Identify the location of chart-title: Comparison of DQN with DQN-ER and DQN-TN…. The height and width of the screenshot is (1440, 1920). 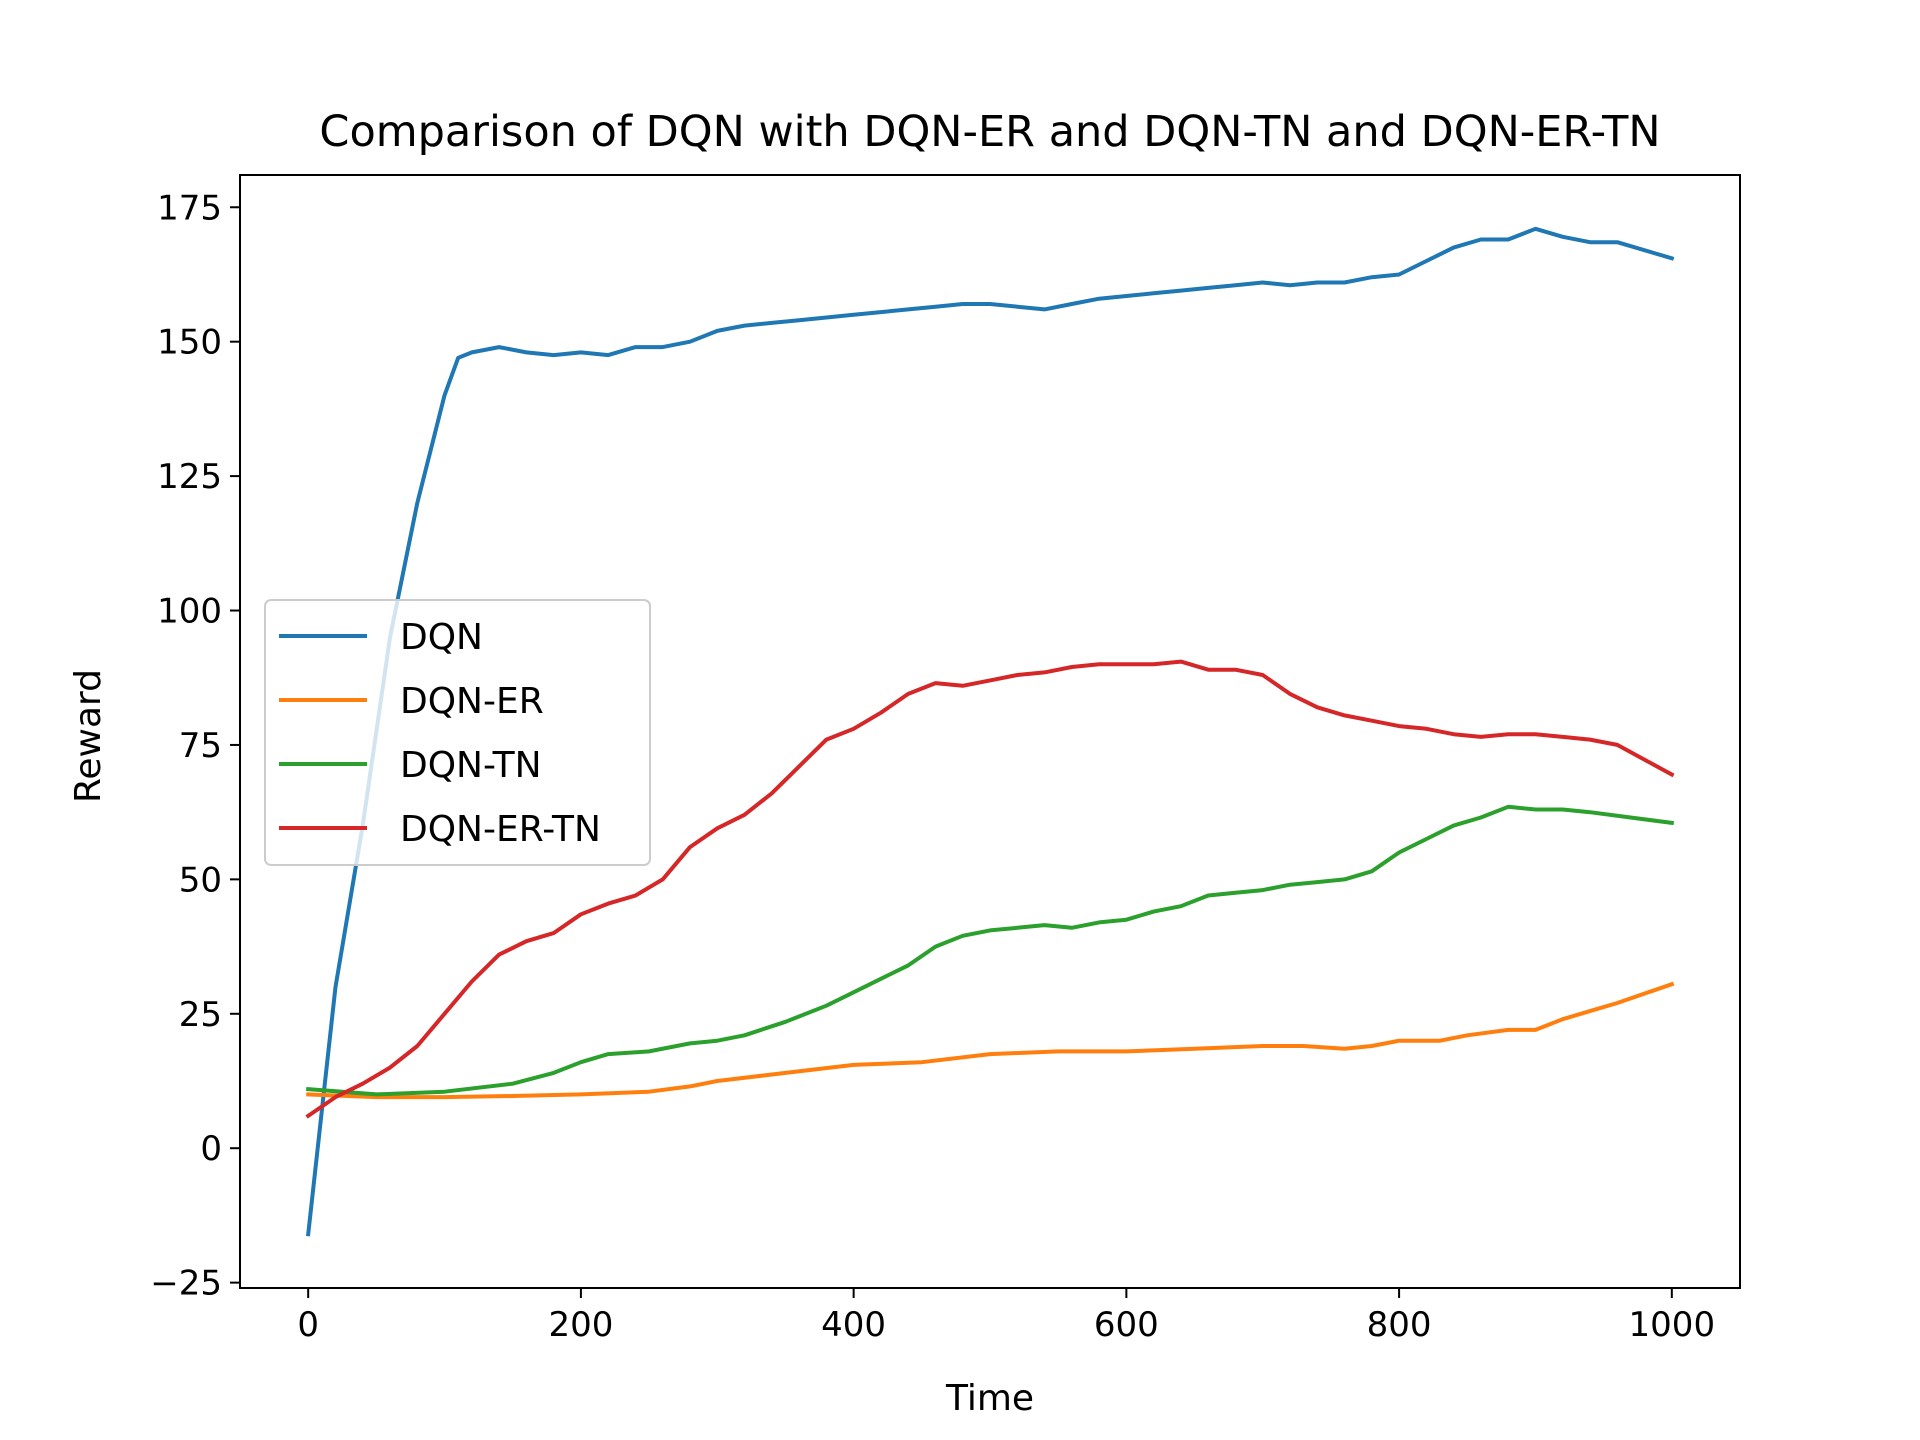
(989, 132).